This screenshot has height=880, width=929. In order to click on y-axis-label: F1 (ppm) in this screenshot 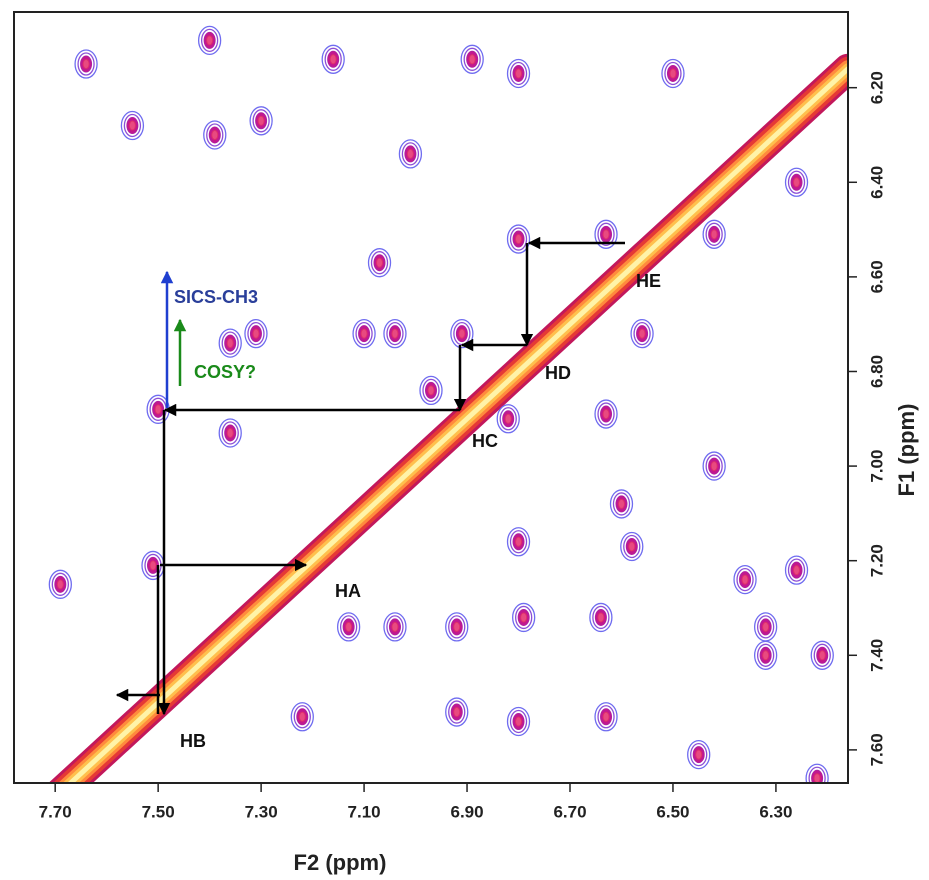, I will do `click(906, 450)`.